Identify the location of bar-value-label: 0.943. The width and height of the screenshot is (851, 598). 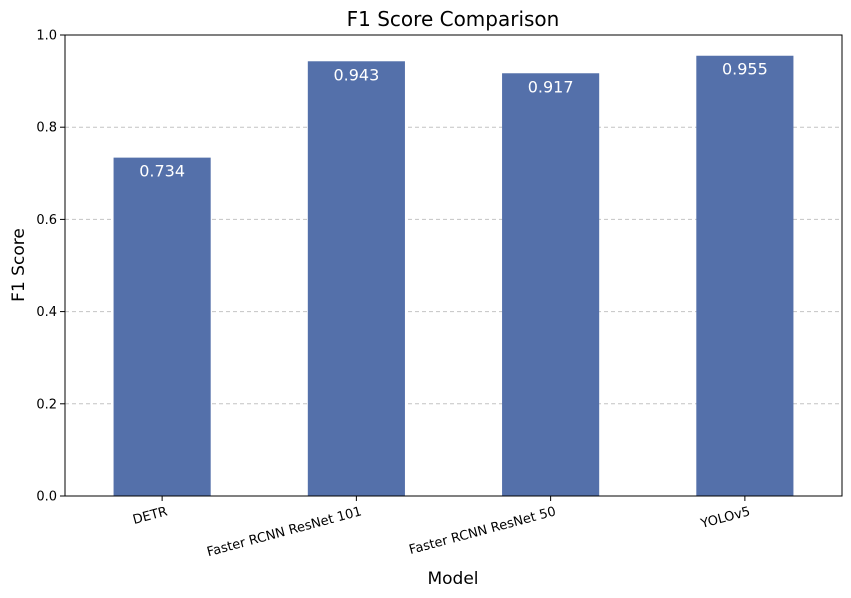
(356, 74).